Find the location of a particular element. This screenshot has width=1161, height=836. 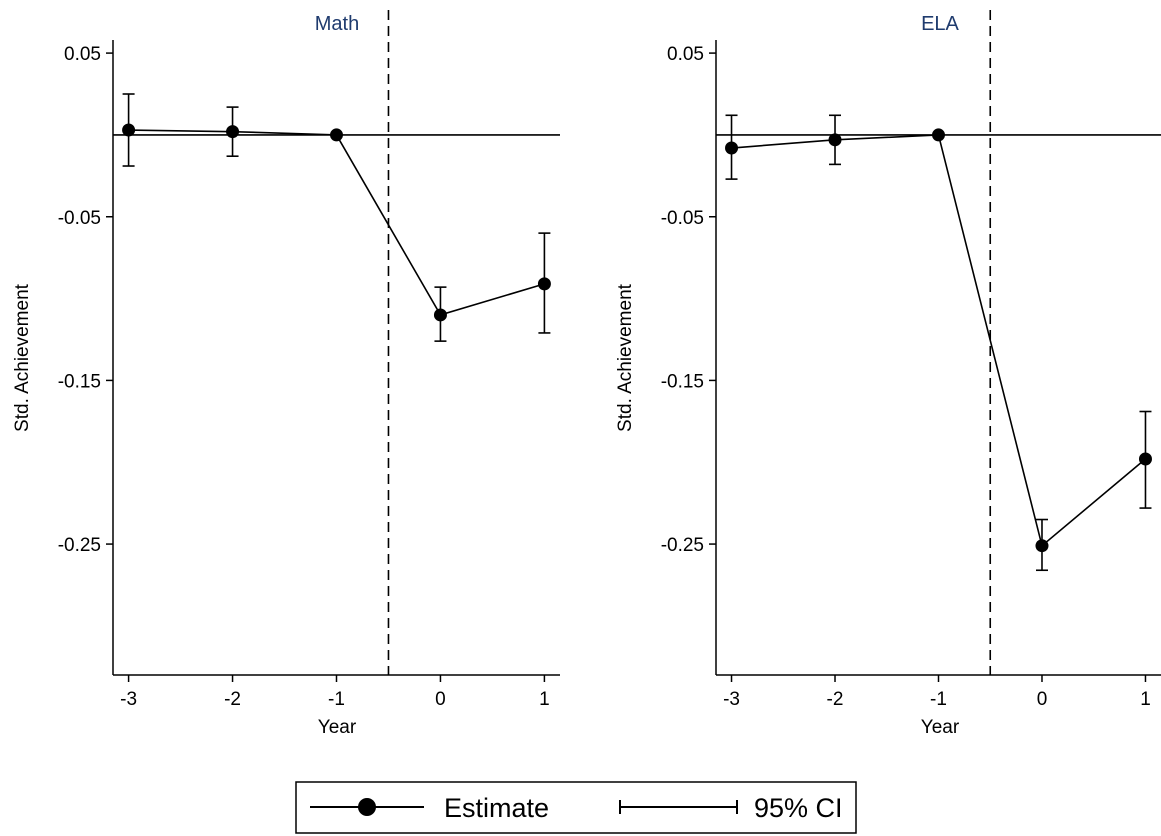

panel-title: Math is located at coordinates (337, 24).